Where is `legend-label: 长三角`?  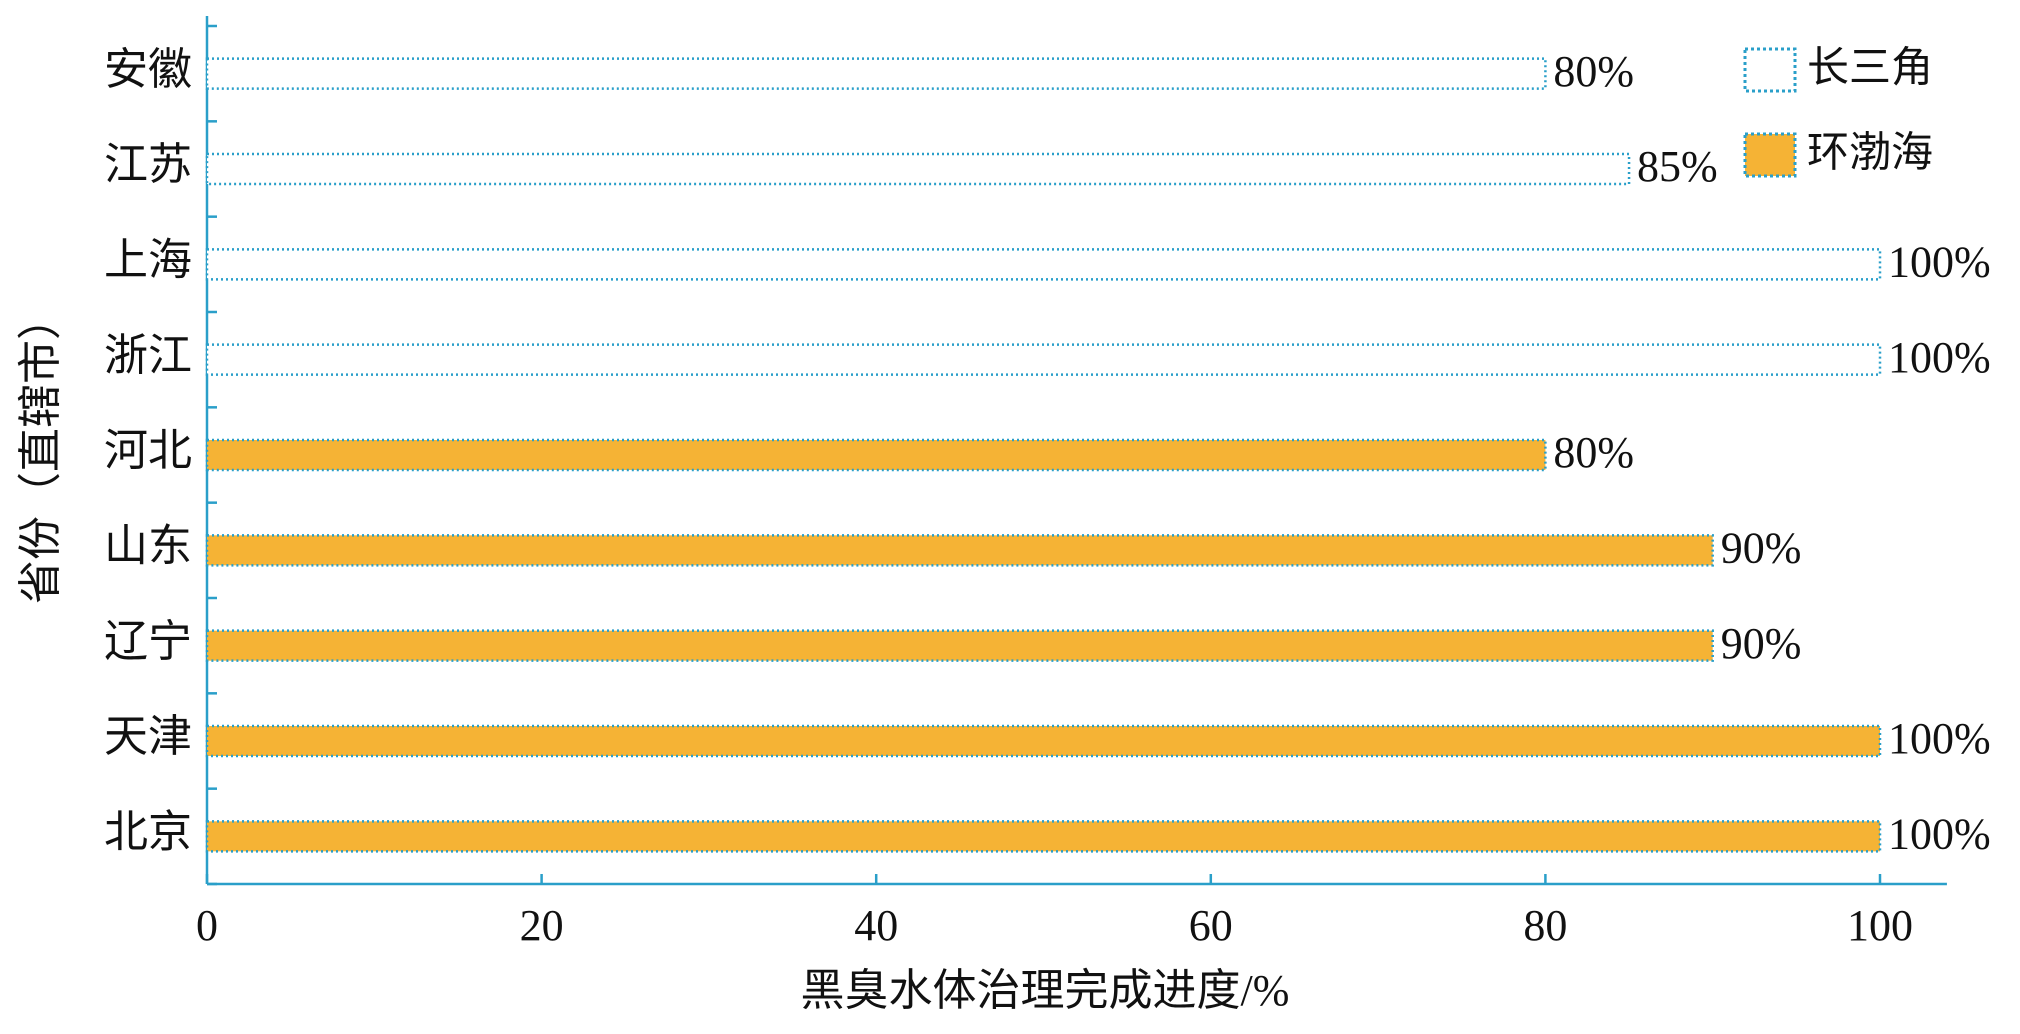
legend-label: 长三角 is located at coordinates (1870, 67).